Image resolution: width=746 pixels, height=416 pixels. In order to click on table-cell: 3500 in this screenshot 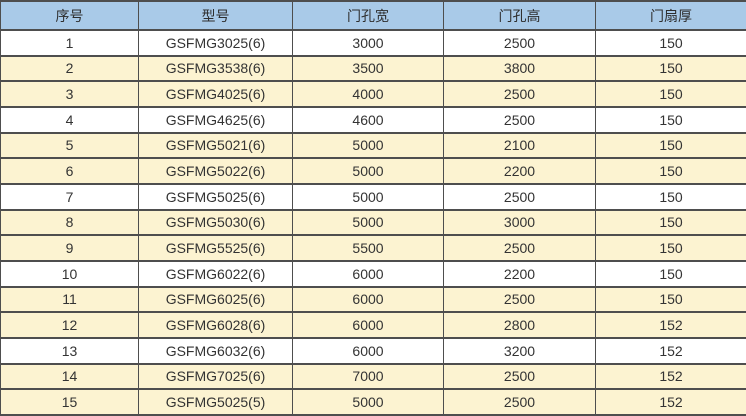, I will do `click(368, 68)`.